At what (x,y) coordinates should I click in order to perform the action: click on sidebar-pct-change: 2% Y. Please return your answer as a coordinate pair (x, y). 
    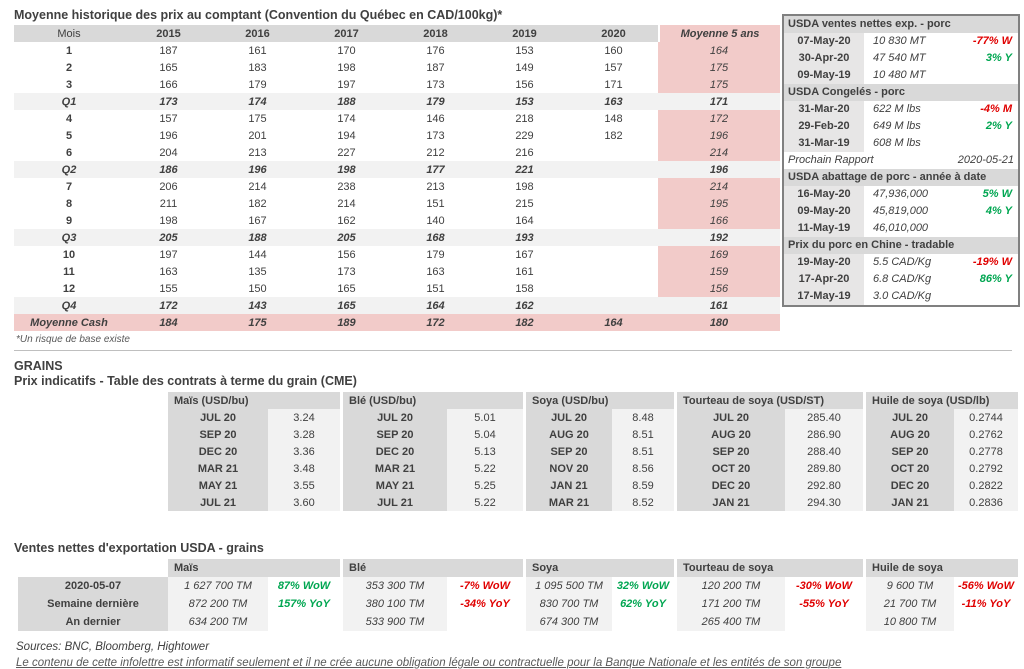
    Looking at the image, I should click on (998, 126).